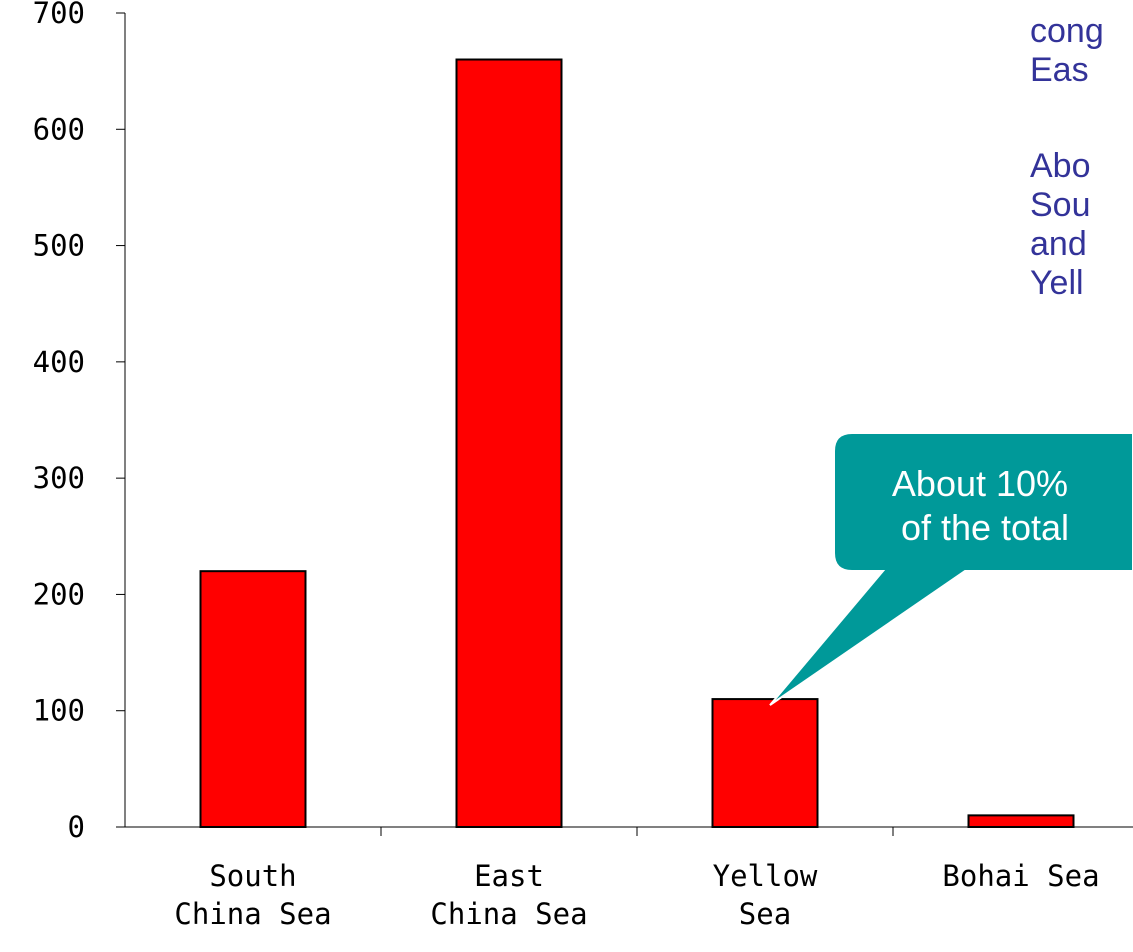 This screenshot has height=952, width=1133. I want to click on side-text-para1: cong Eas, so click(1067, 51).